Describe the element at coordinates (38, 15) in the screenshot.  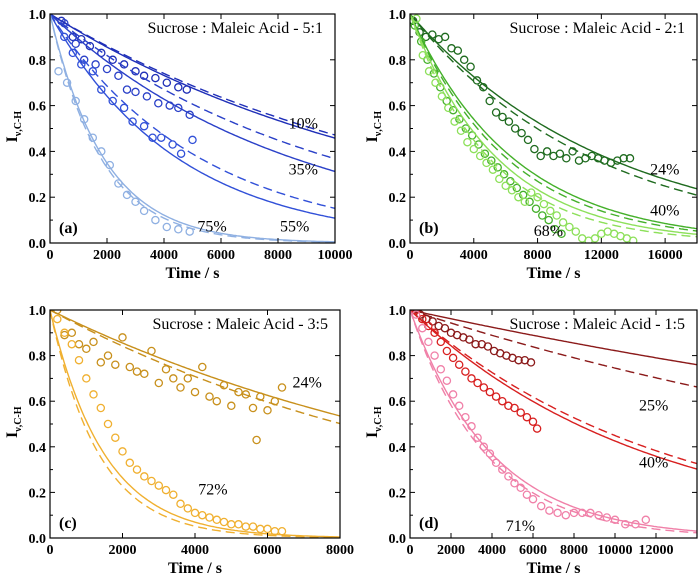
I see `y-tick-label: 1.0` at that location.